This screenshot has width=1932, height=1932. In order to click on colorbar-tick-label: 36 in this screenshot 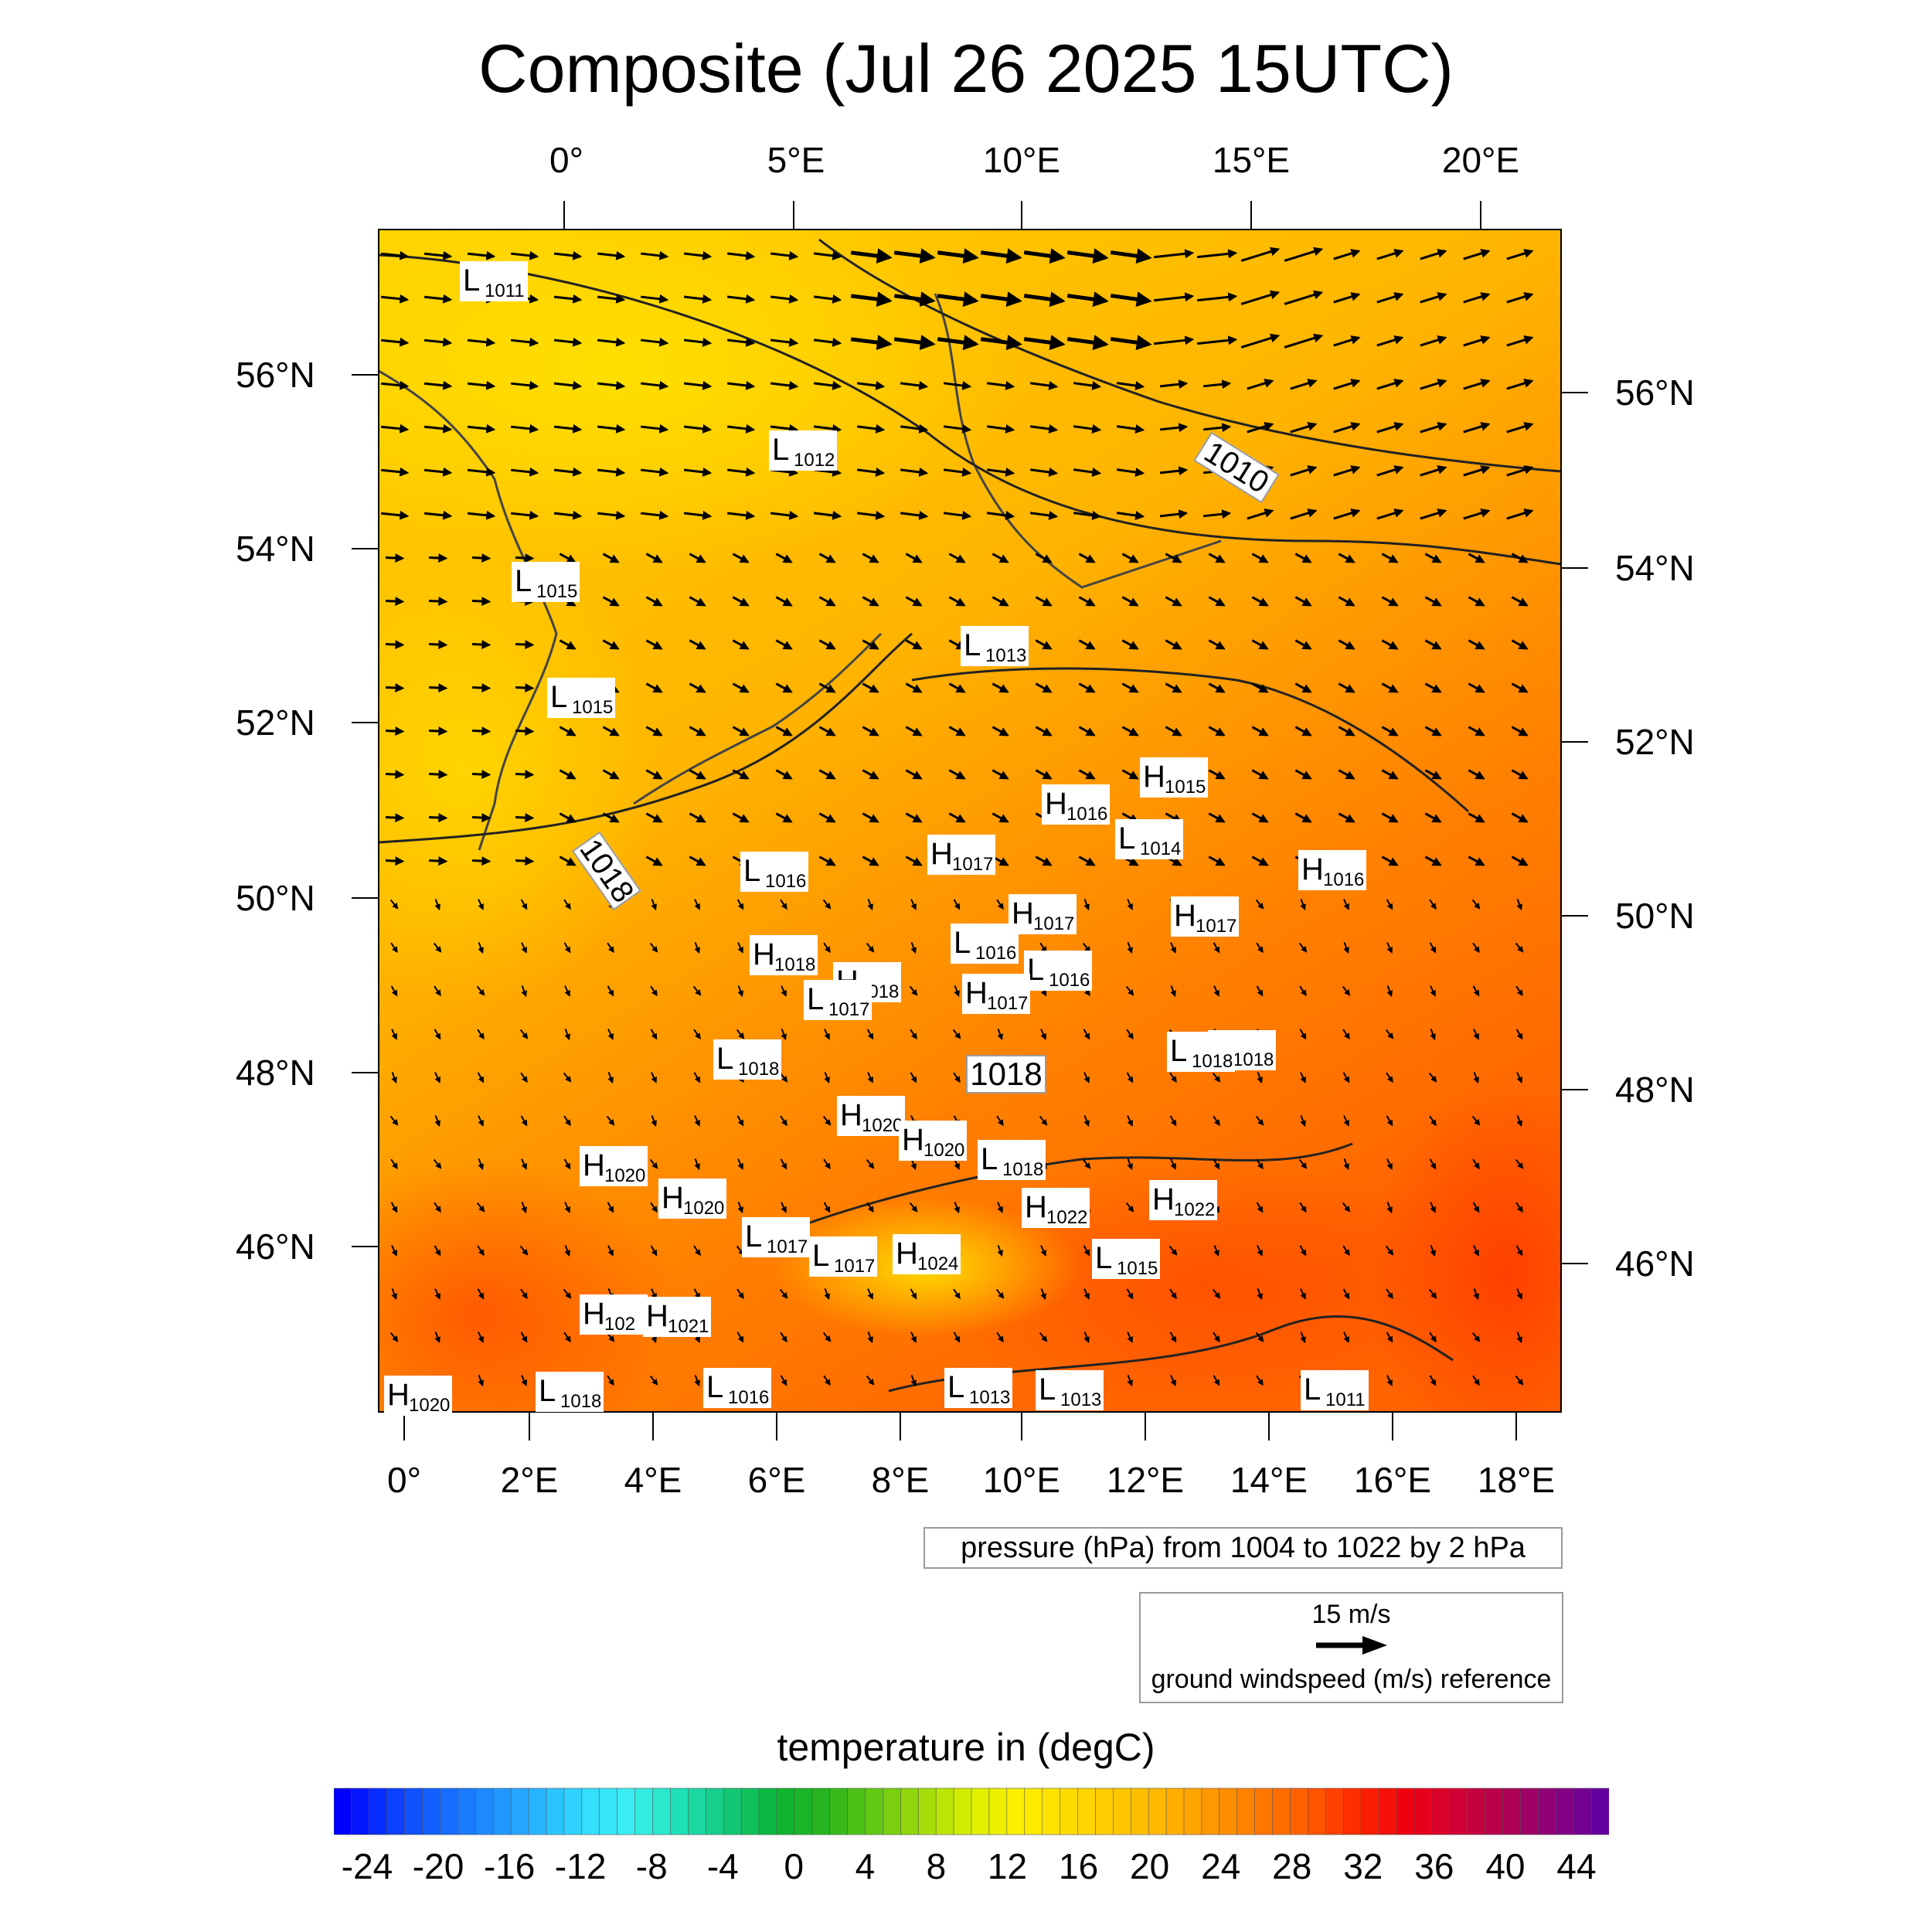, I will do `click(1434, 1866)`.